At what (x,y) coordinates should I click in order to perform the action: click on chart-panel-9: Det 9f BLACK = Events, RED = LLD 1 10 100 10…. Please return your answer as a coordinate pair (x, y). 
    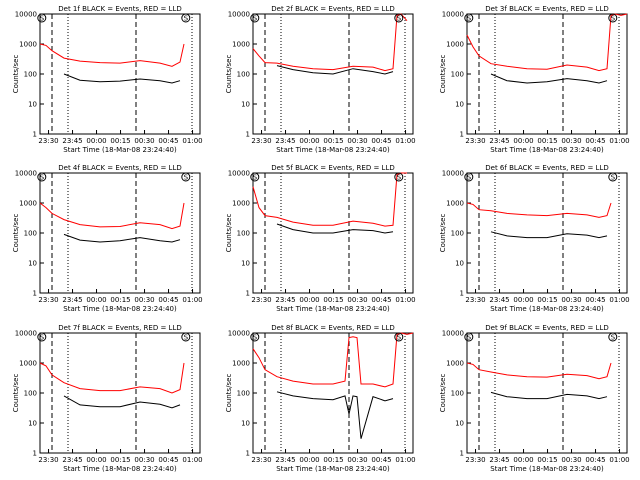
    Looking at the image, I should click on (534, 398).